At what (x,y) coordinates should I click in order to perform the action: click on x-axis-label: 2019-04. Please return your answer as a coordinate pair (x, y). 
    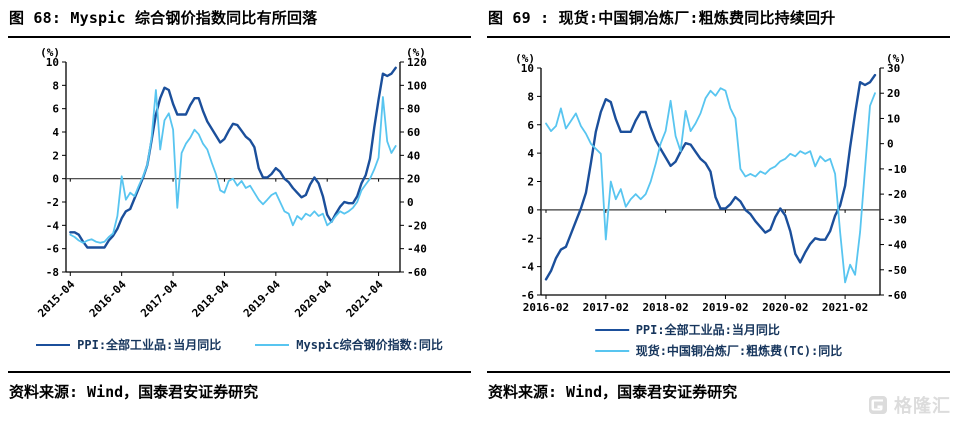
    Looking at the image, I should click on (262, 299).